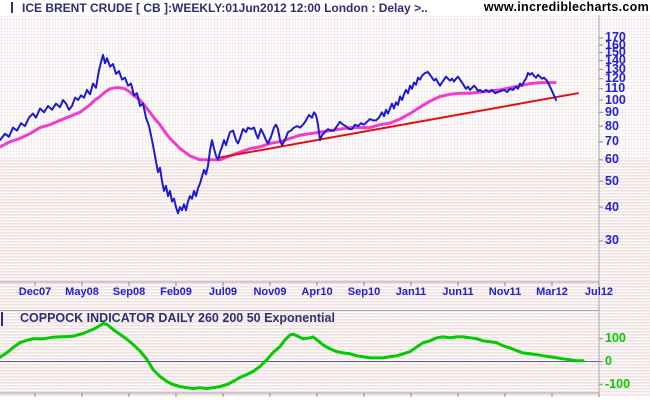 Image resolution: width=650 pixels, height=400 pixels. I want to click on website-watermark: www.incrediblecharts.com, so click(566, 7).